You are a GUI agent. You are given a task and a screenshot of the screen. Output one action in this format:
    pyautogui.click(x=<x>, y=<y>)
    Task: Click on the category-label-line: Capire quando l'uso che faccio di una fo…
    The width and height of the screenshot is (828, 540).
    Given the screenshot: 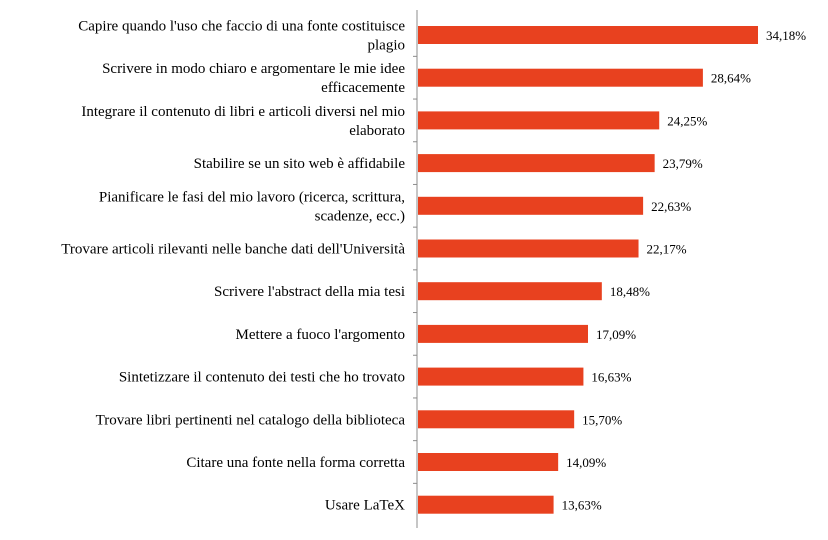 What is the action you would take?
    pyautogui.click(x=241, y=27)
    